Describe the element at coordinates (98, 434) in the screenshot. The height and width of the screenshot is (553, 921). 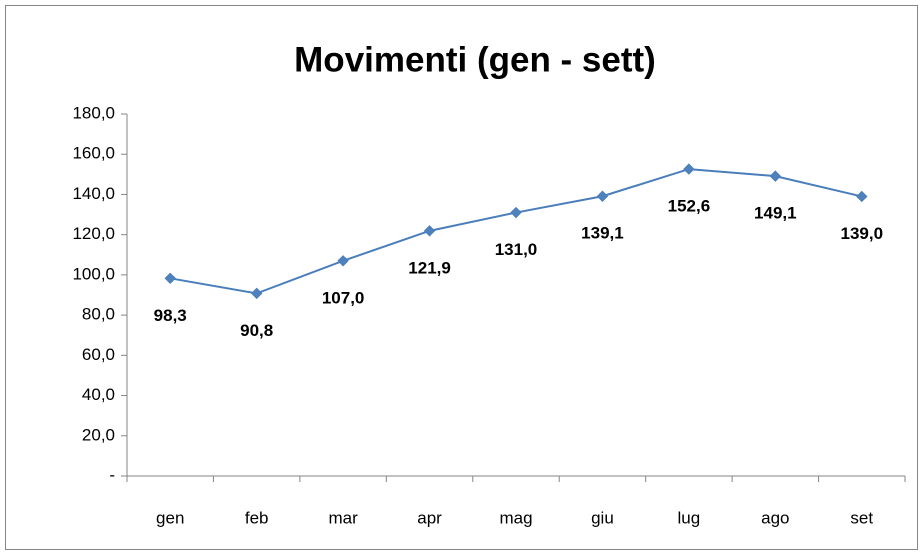
I see `y-tick-label: 20,0` at that location.